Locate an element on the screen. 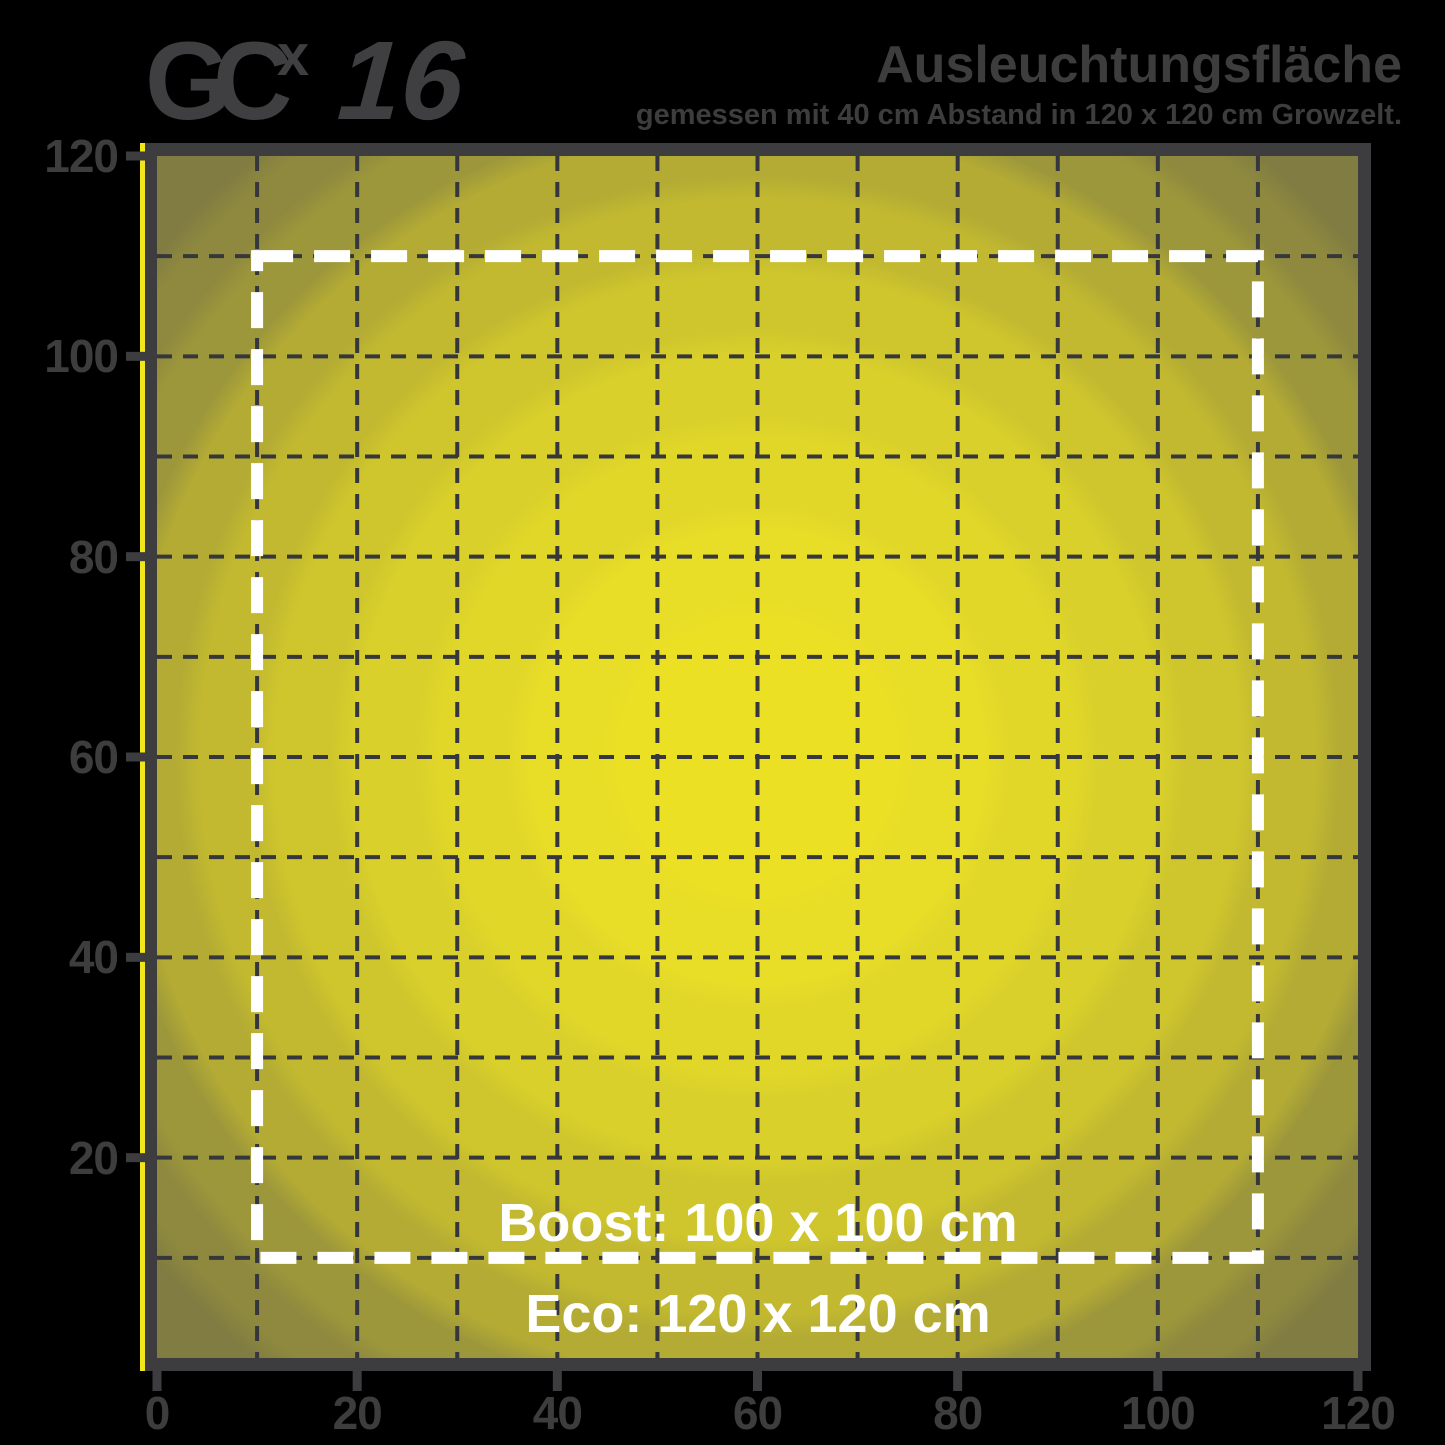 This screenshot has width=1445, height=1445. y-tick-label: 80 is located at coordinates (93, 556).